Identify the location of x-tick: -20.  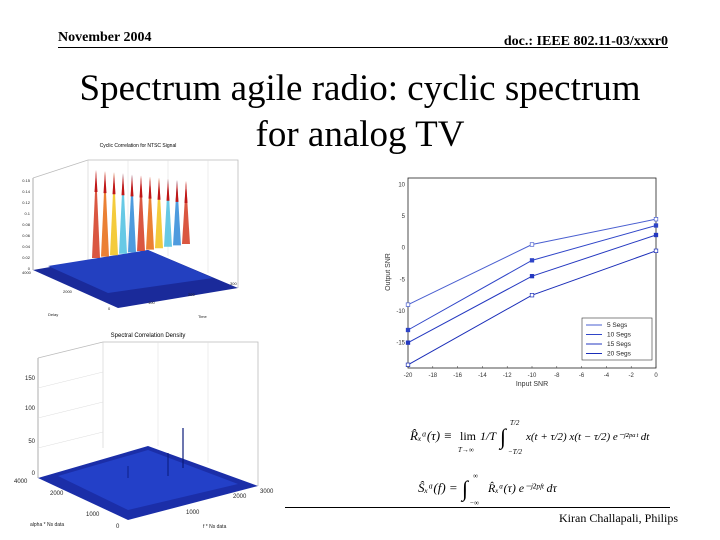
(408, 376).